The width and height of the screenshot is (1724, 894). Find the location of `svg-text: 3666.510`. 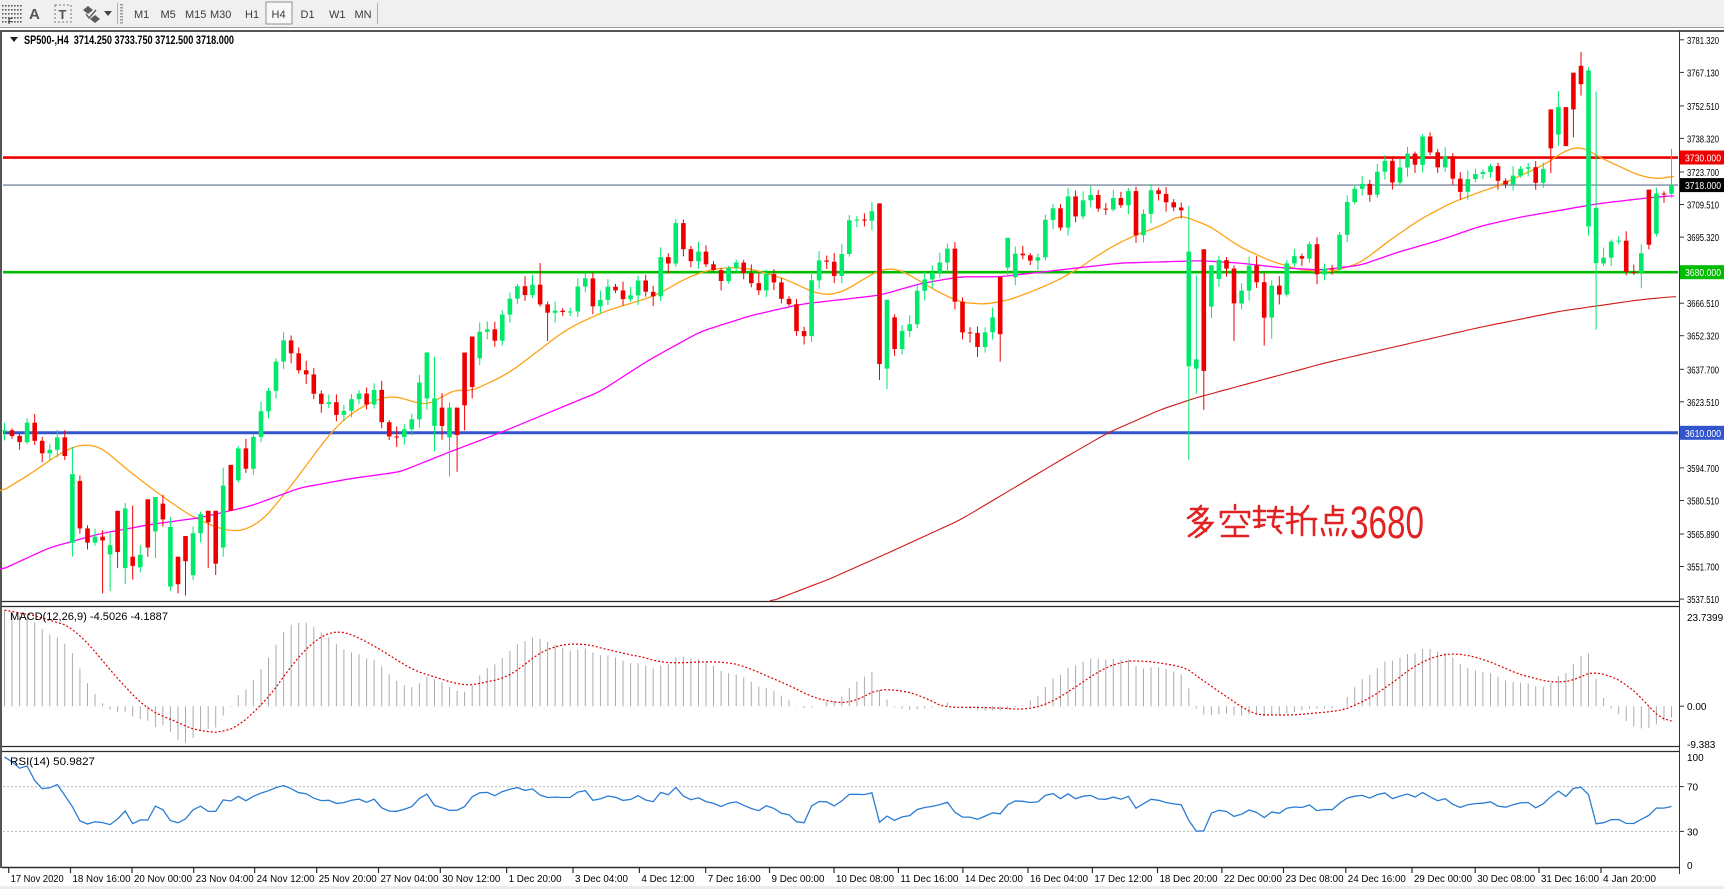

svg-text: 3666.510 is located at coordinates (1703, 304).